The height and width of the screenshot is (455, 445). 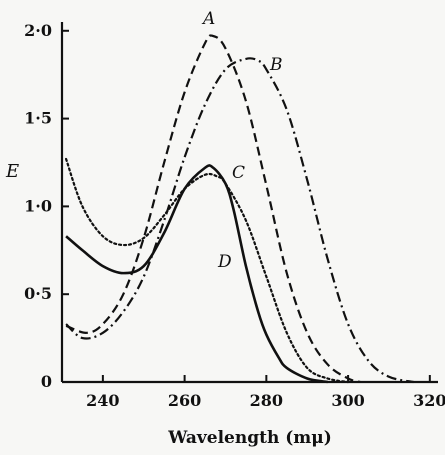 What do you see at coordinates (249, 438) in the screenshot?
I see `x-axis-label: Wavelength (mμ)` at bounding box center [249, 438].